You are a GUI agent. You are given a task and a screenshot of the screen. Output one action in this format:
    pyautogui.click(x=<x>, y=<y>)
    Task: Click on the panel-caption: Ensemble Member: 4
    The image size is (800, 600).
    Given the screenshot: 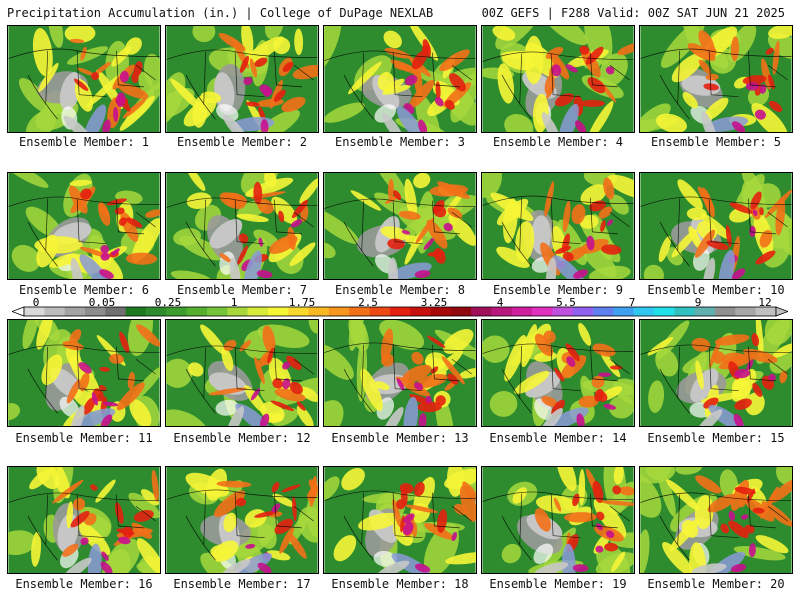 What is the action you would take?
    pyautogui.click(x=558, y=142)
    